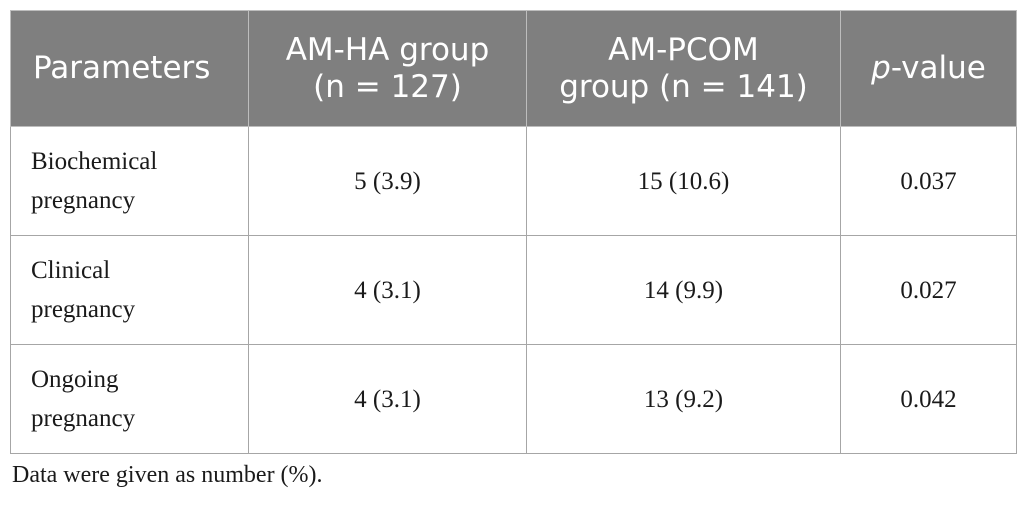 The height and width of the screenshot is (506, 1026). I want to click on header-am-ha-group: AM-HA group (n = 127), so click(387, 68).